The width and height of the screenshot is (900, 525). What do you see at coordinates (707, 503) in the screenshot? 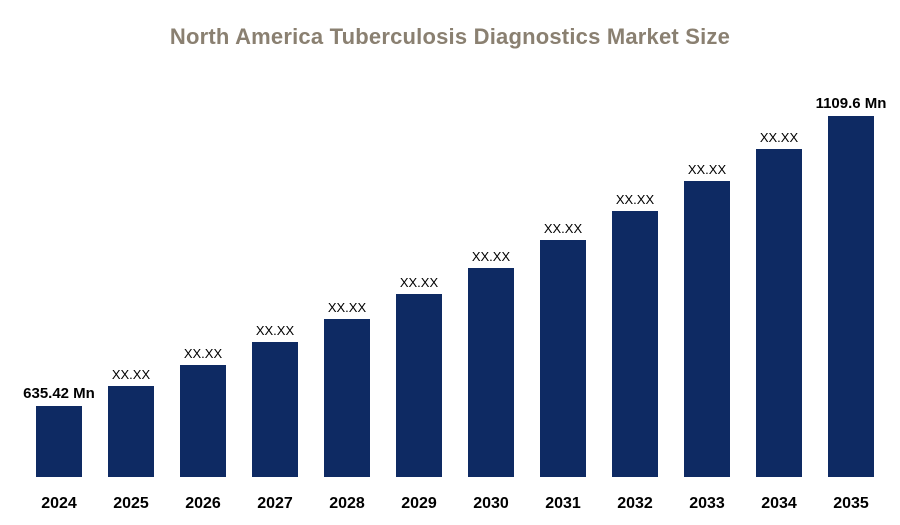
I see `x-axis-tick: 2033` at bounding box center [707, 503].